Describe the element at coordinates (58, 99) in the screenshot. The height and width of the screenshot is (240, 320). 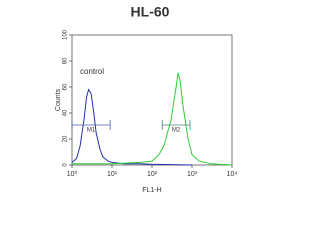
I see `y-axis-label: Counts` at that location.